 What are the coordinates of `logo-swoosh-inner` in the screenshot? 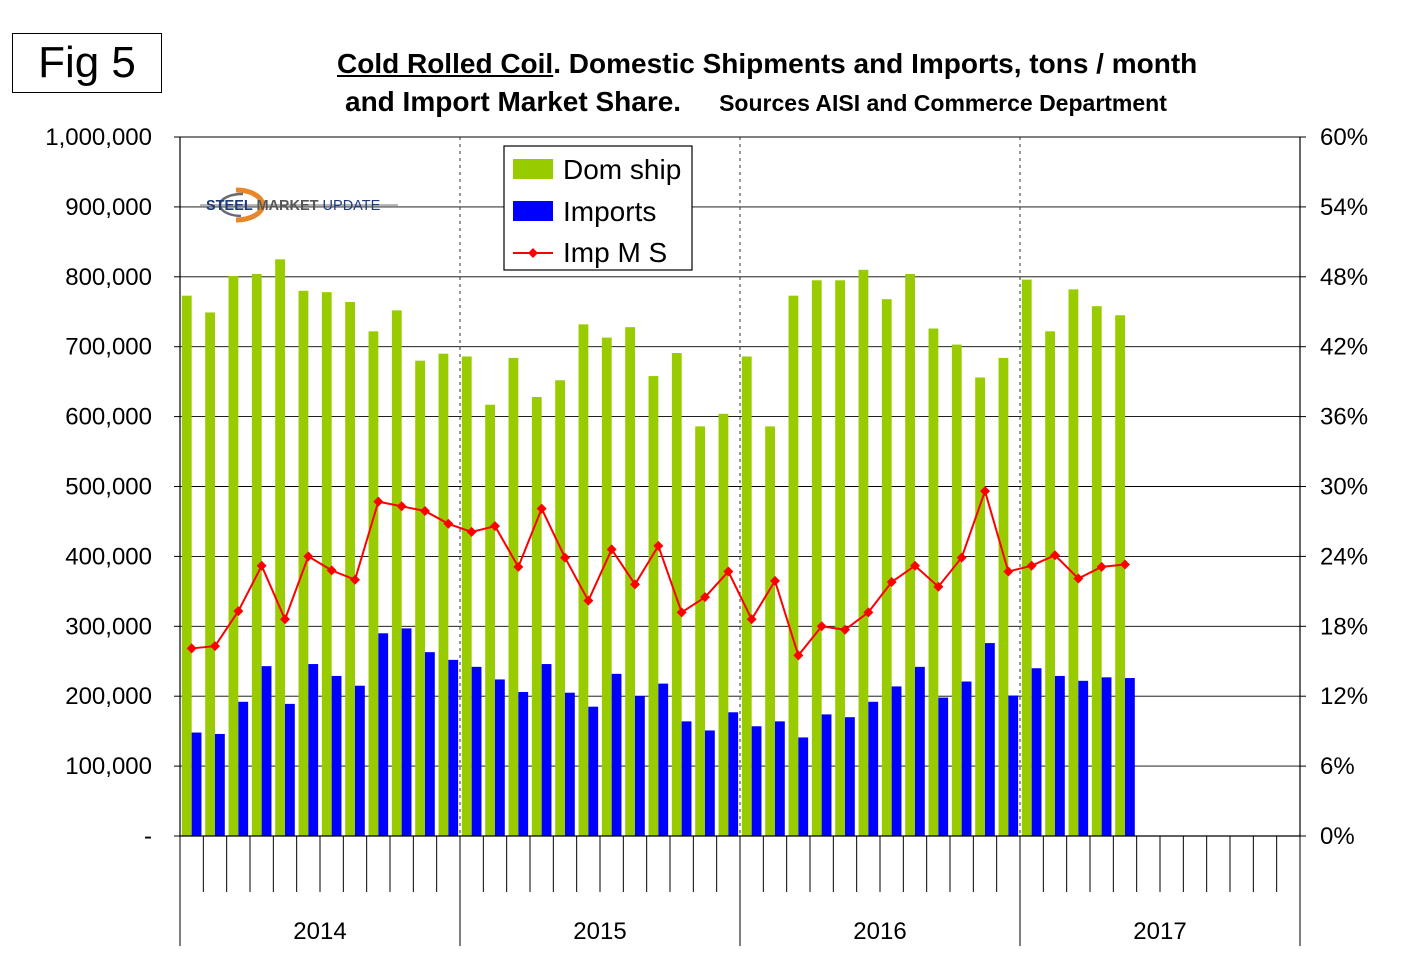 It's located at (231, 205).